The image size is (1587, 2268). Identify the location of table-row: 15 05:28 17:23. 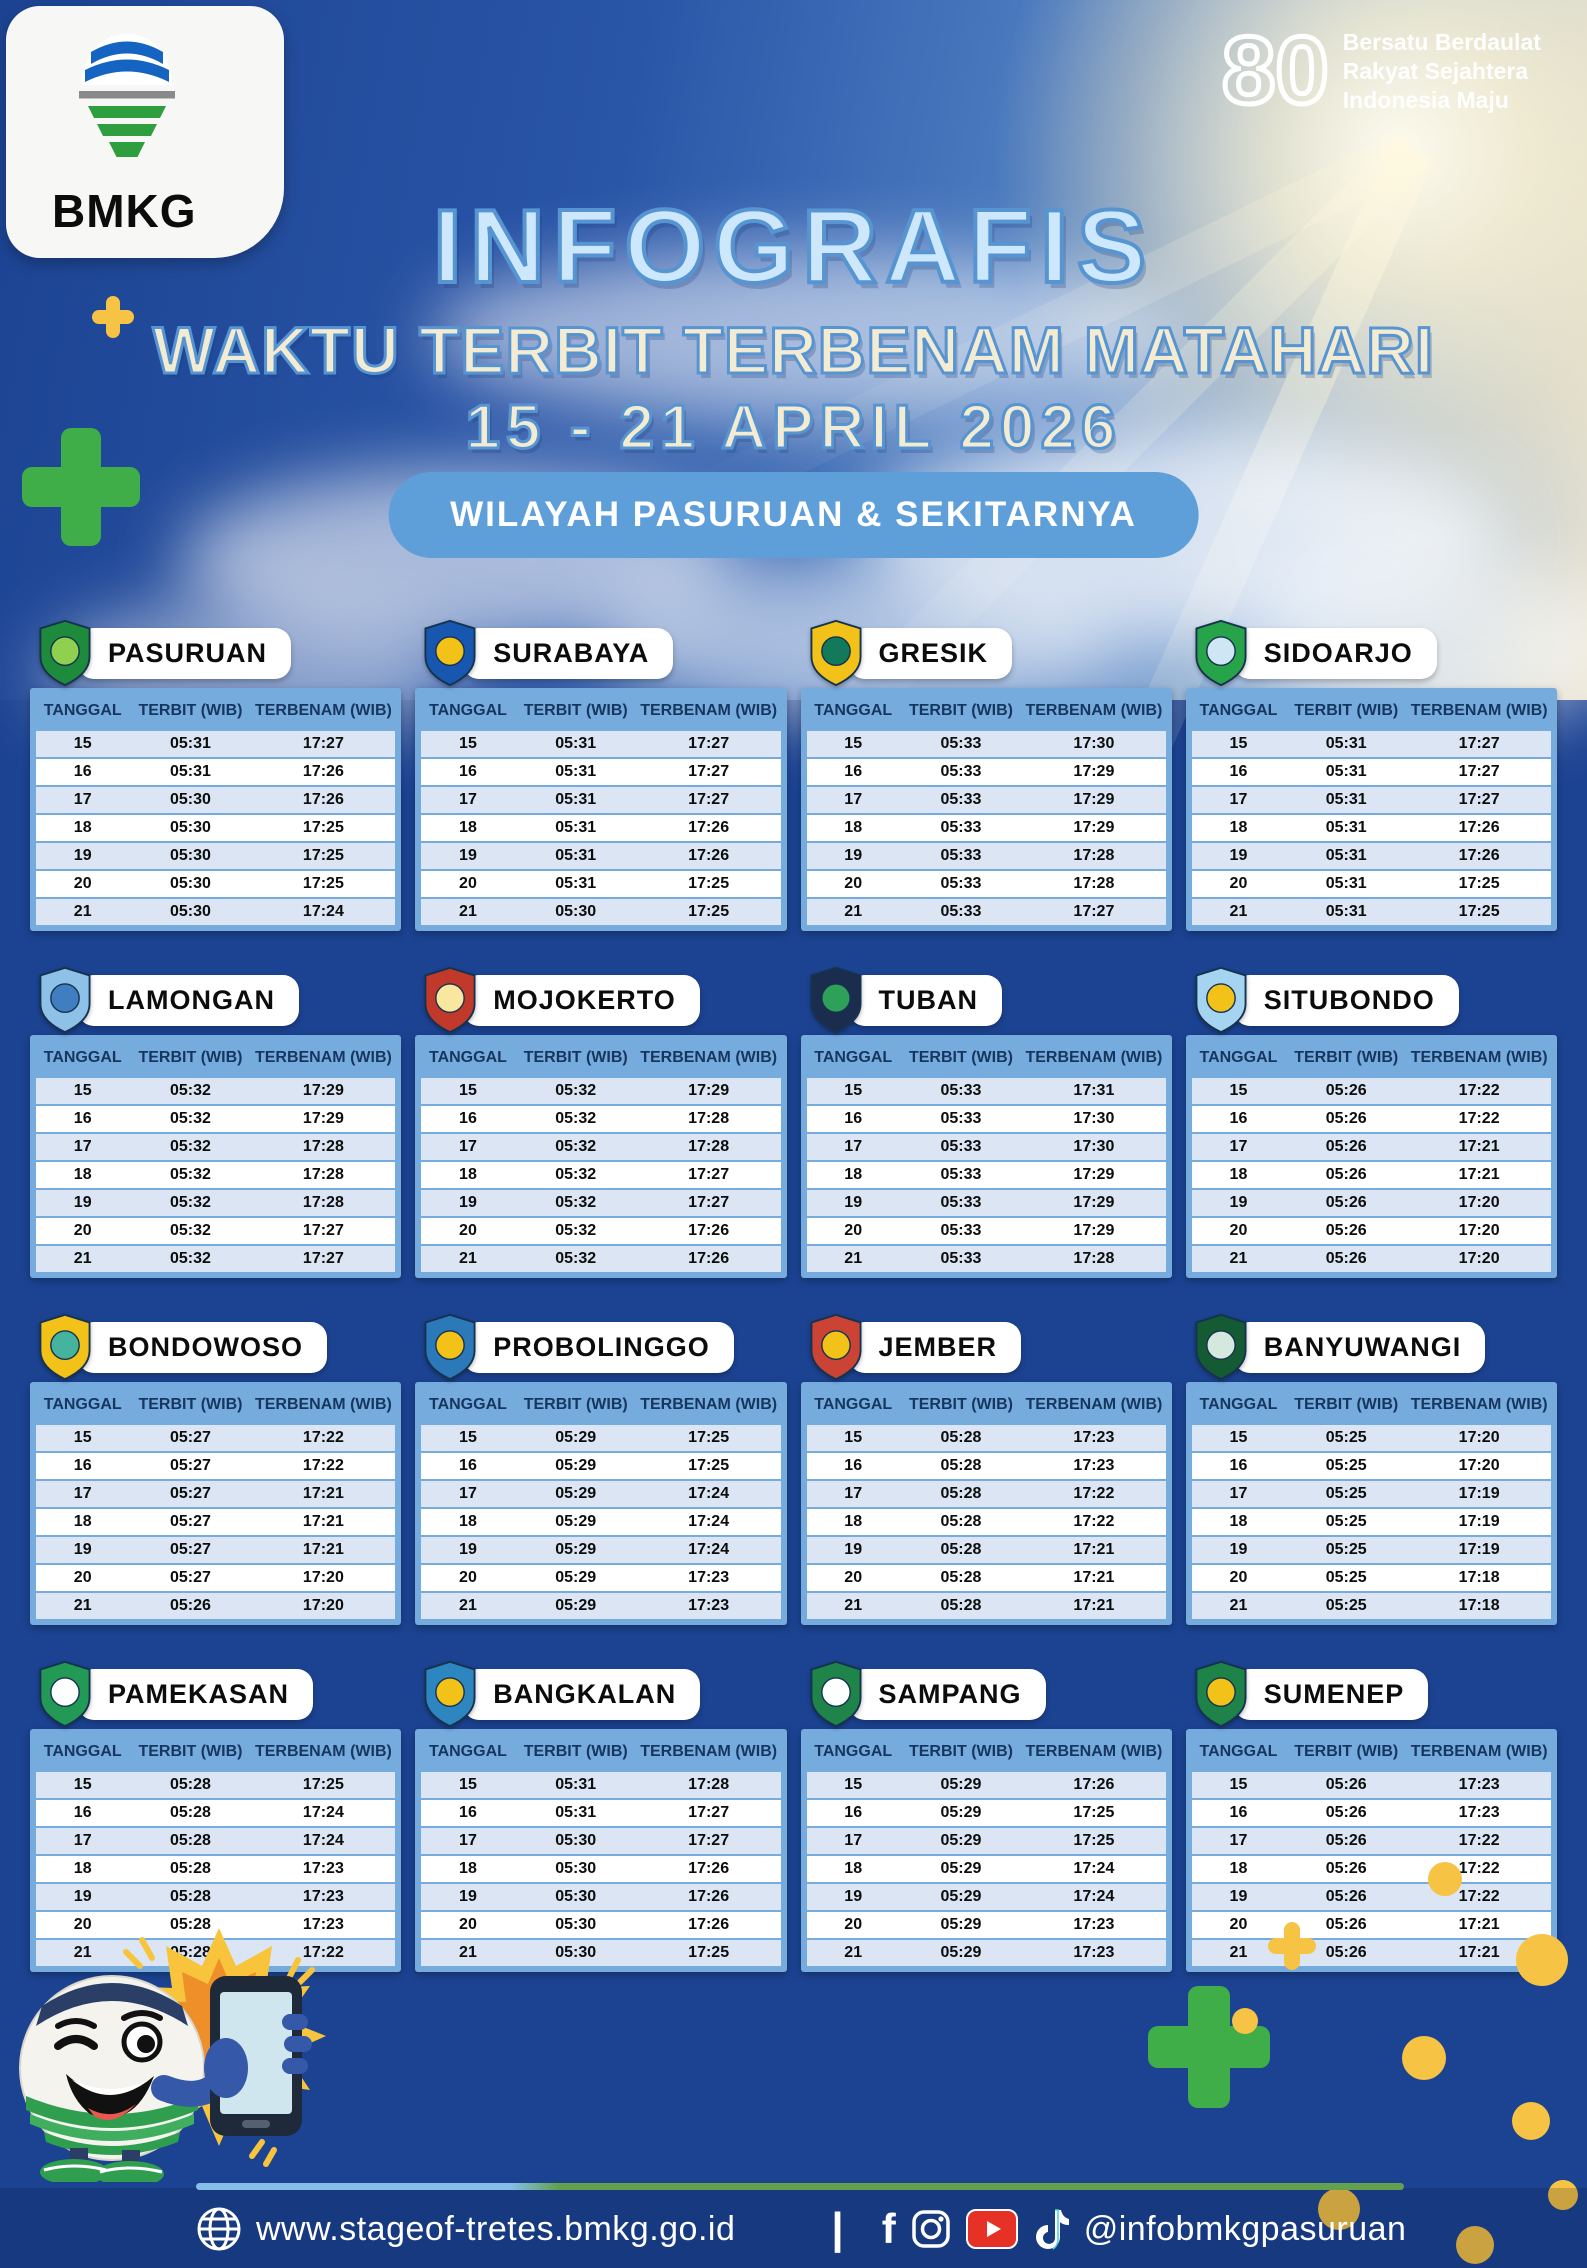
(986, 1438).